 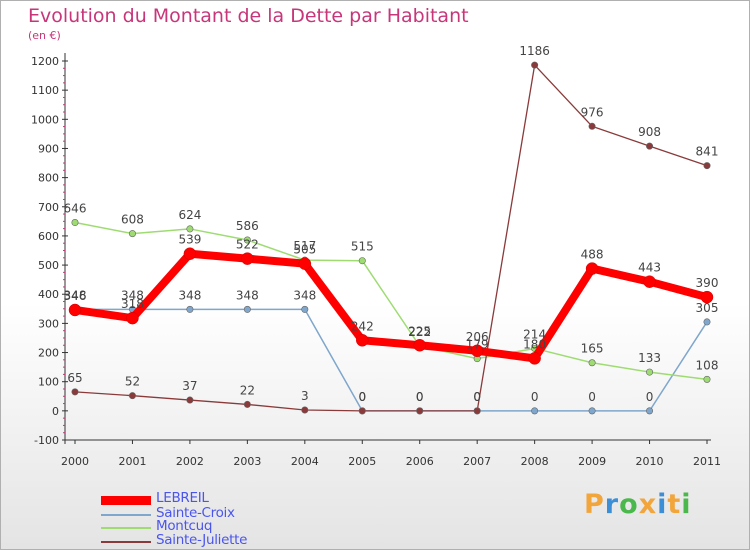 What do you see at coordinates (132, 461) in the screenshot?
I see `x-tick-label: 2001` at bounding box center [132, 461].